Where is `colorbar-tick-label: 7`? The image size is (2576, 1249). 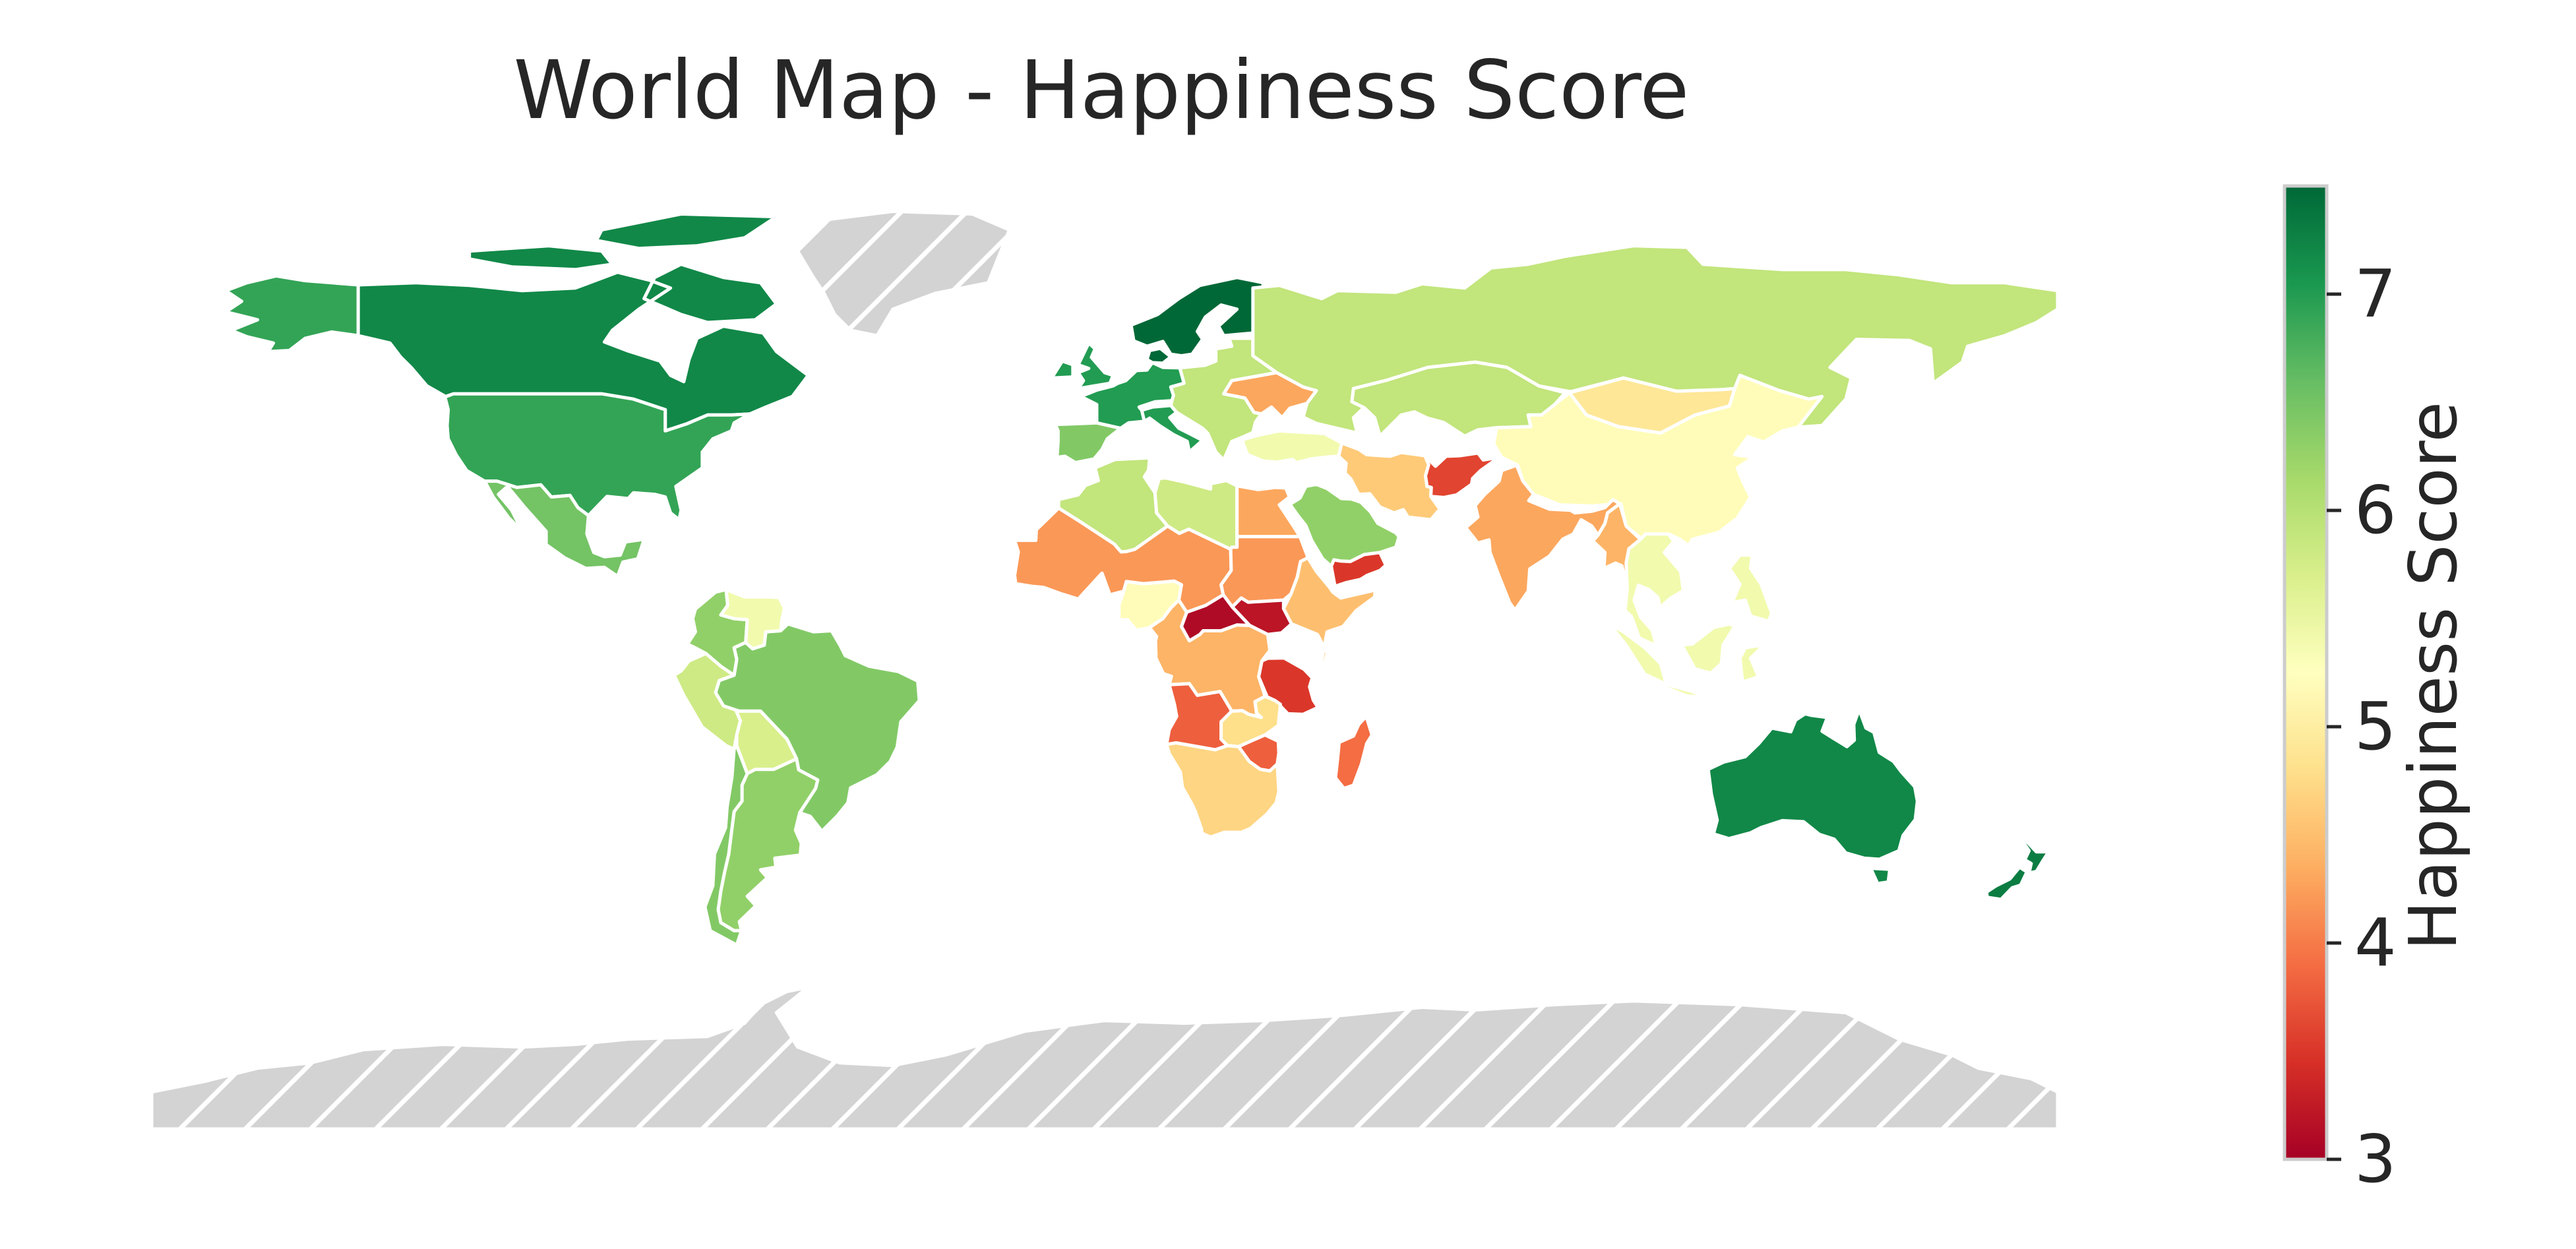 colorbar-tick-label: 7 is located at coordinates (2375, 293).